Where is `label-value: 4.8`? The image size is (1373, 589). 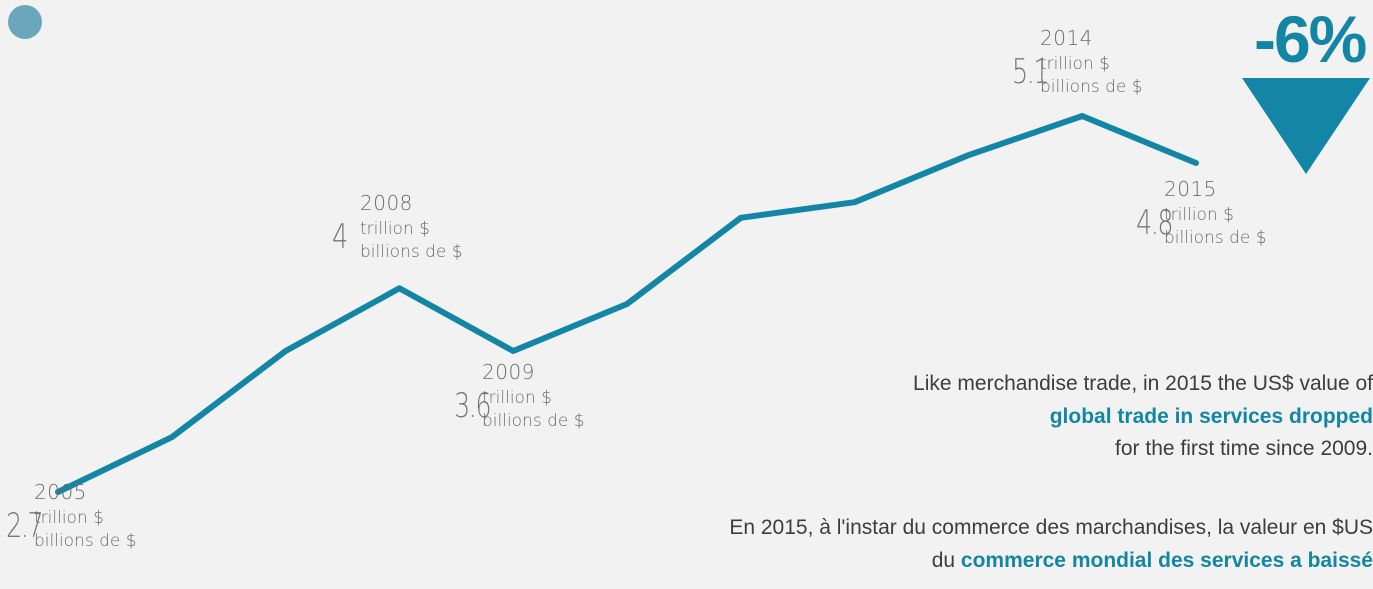
label-value: 4.8 is located at coordinates (1155, 223).